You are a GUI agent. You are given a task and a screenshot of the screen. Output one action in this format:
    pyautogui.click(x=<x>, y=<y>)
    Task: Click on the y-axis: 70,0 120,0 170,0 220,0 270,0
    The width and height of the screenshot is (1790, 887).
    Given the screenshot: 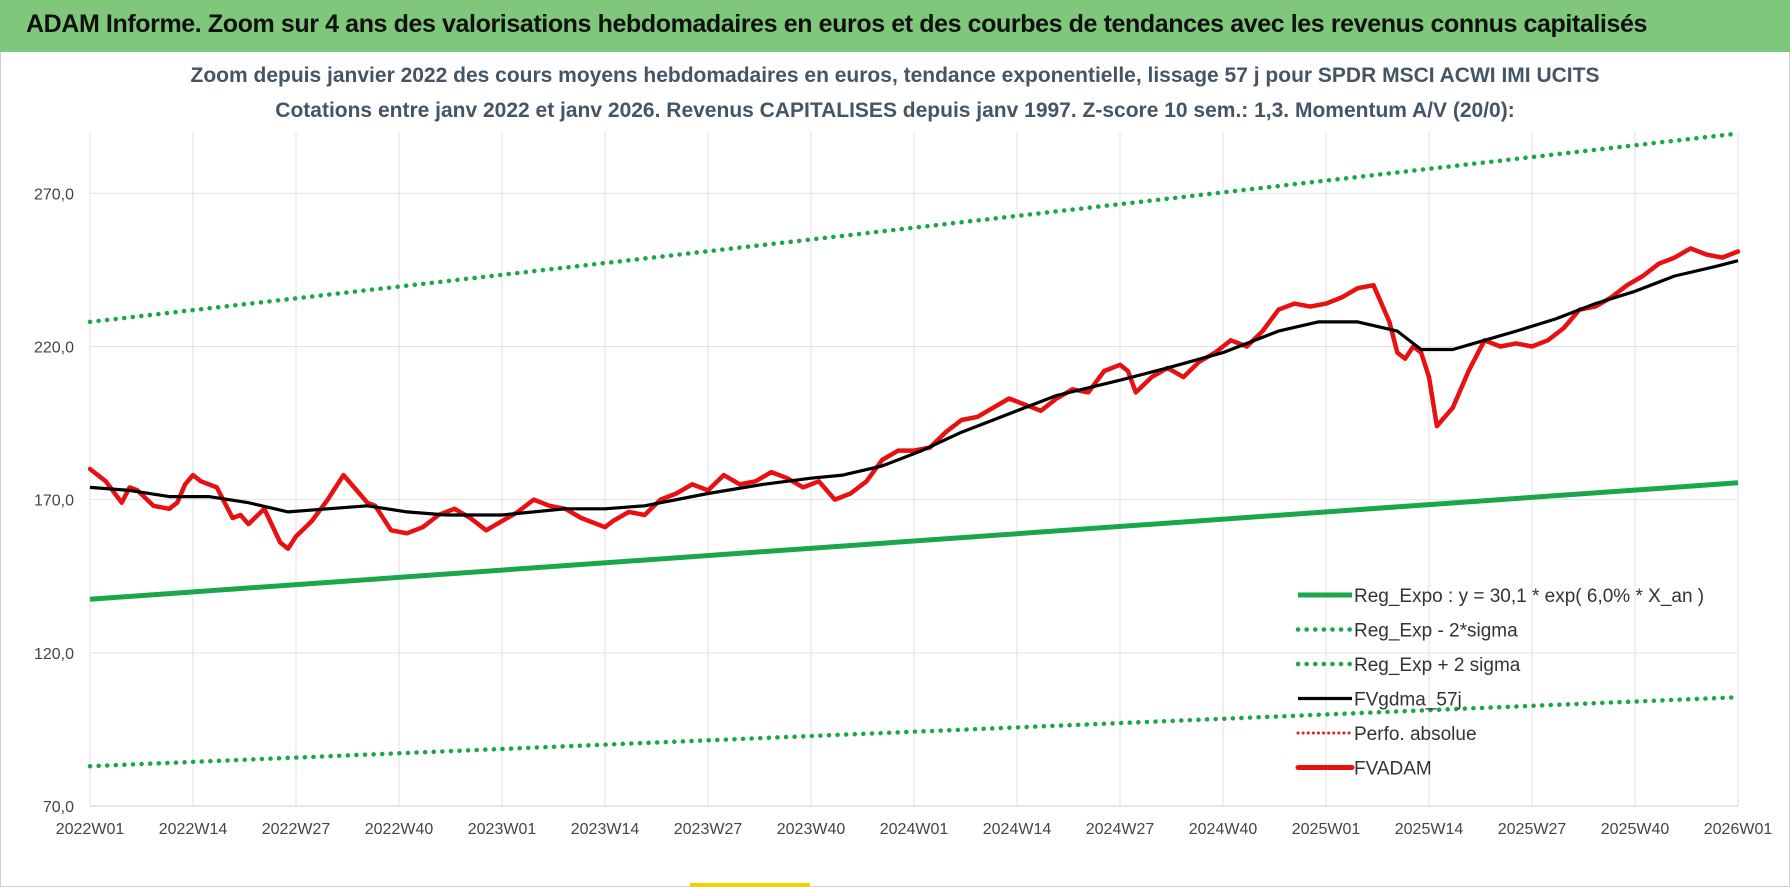 What is the action you would take?
    pyautogui.click(x=54, y=501)
    